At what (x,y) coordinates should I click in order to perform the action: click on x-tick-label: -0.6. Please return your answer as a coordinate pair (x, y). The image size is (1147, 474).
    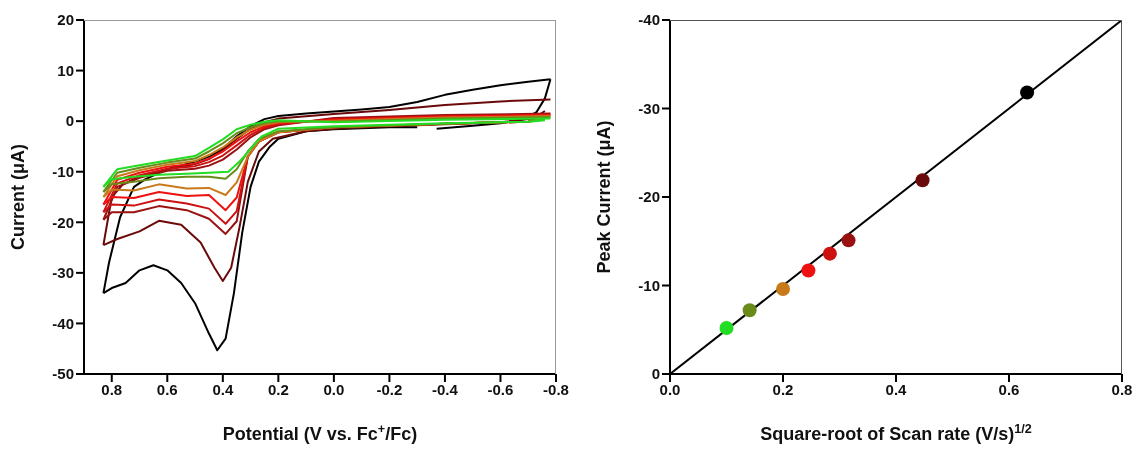
    Looking at the image, I should click on (500, 389).